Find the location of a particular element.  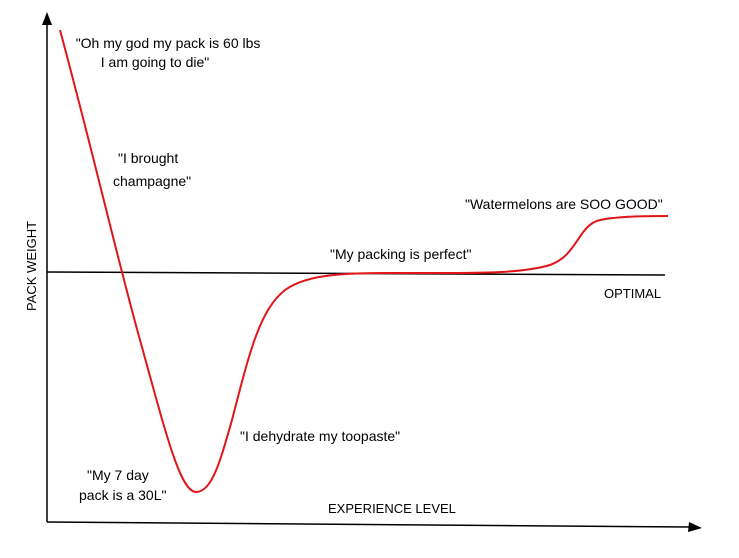

annotation-packing-perfect: "My packing is perfect" is located at coordinates (400, 254).